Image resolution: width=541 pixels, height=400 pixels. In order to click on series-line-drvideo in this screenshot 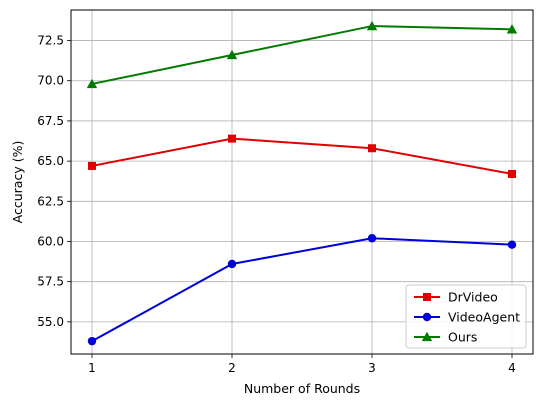, I will do `click(302, 156)`.